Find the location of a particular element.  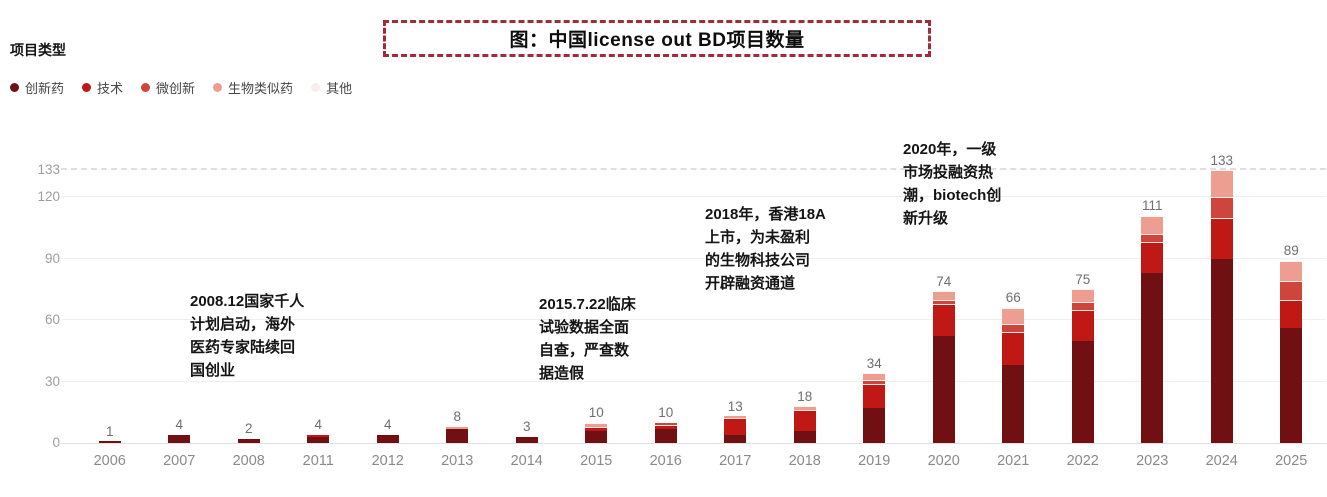

bar-column-2017: 13 is located at coordinates (736, 301).